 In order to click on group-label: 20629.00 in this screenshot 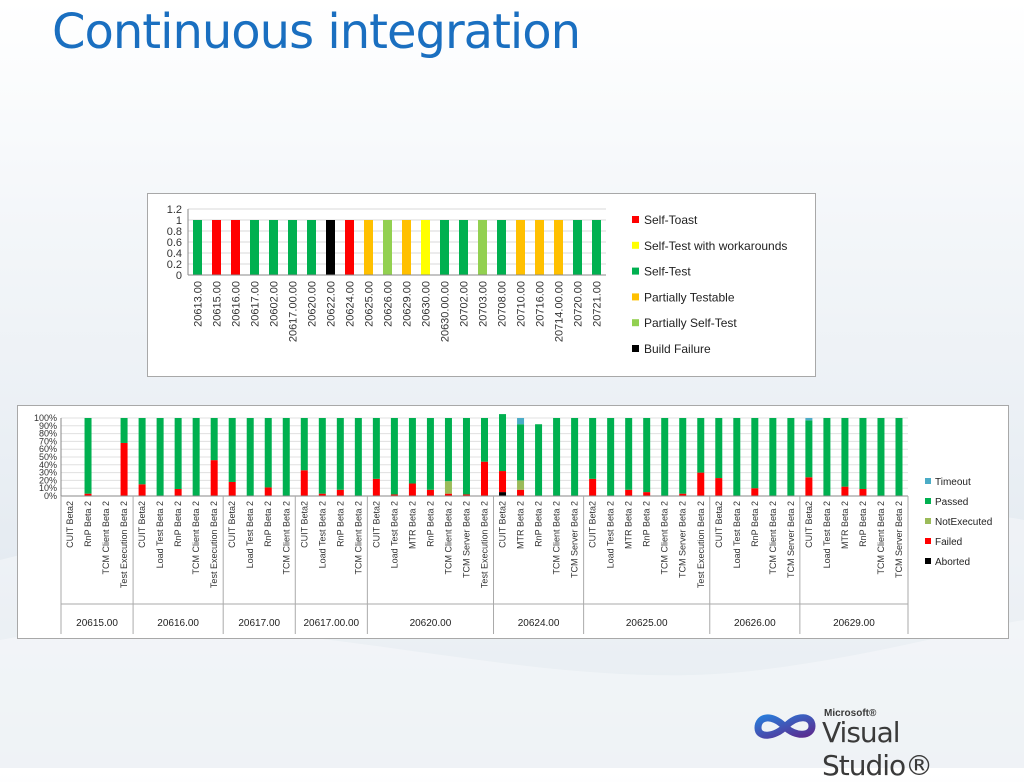, I will do `click(854, 623)`.